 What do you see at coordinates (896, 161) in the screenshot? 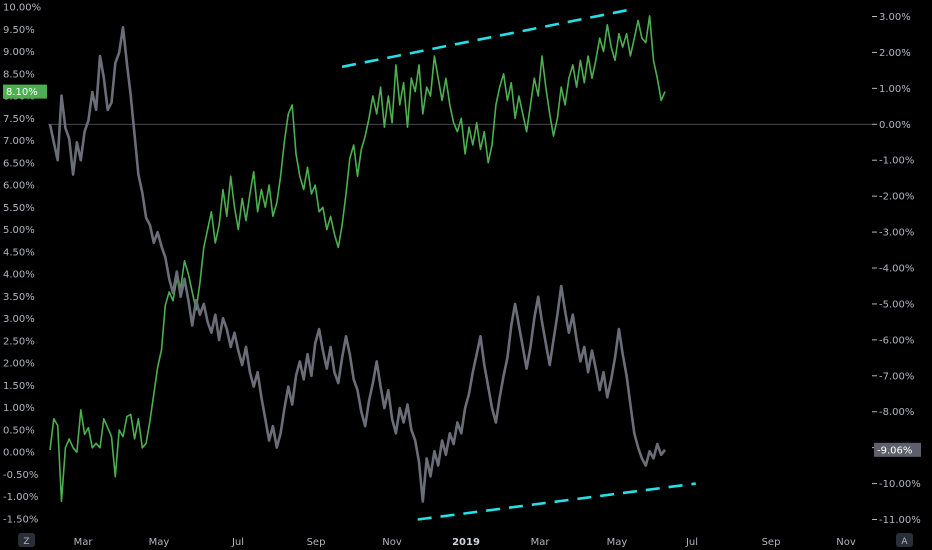
I see `right-axis-tick: -1.00%` at bounding box center [896, 161].